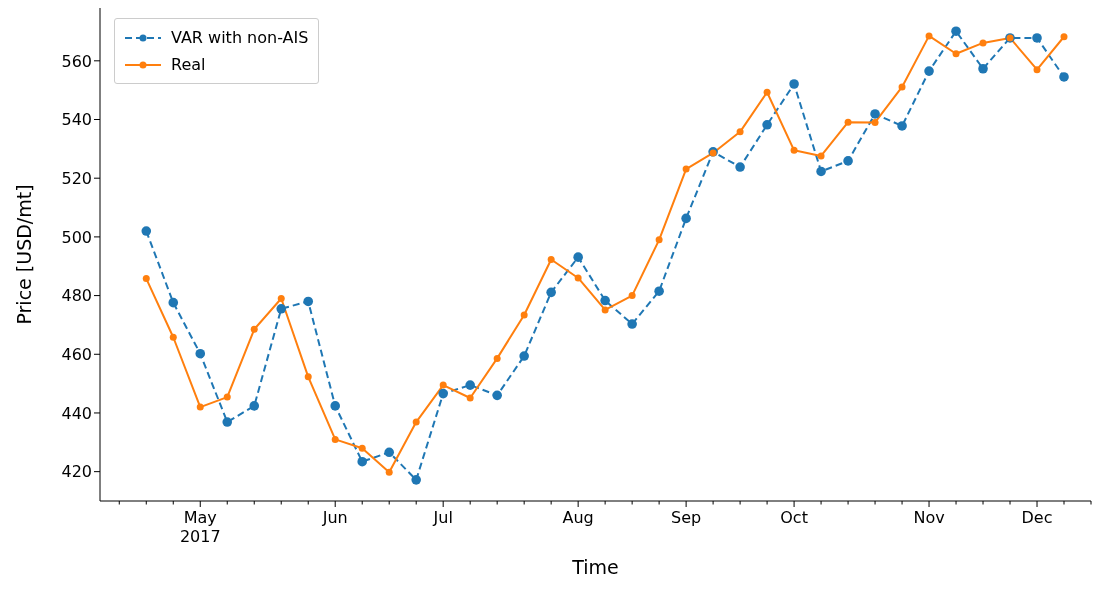 The height and width of the screenshot is (592, 1101). What do you see at coordinates (76, 237) in the screenshot?
I see `y-tick-label: 500` at bounding box center [76, 237].